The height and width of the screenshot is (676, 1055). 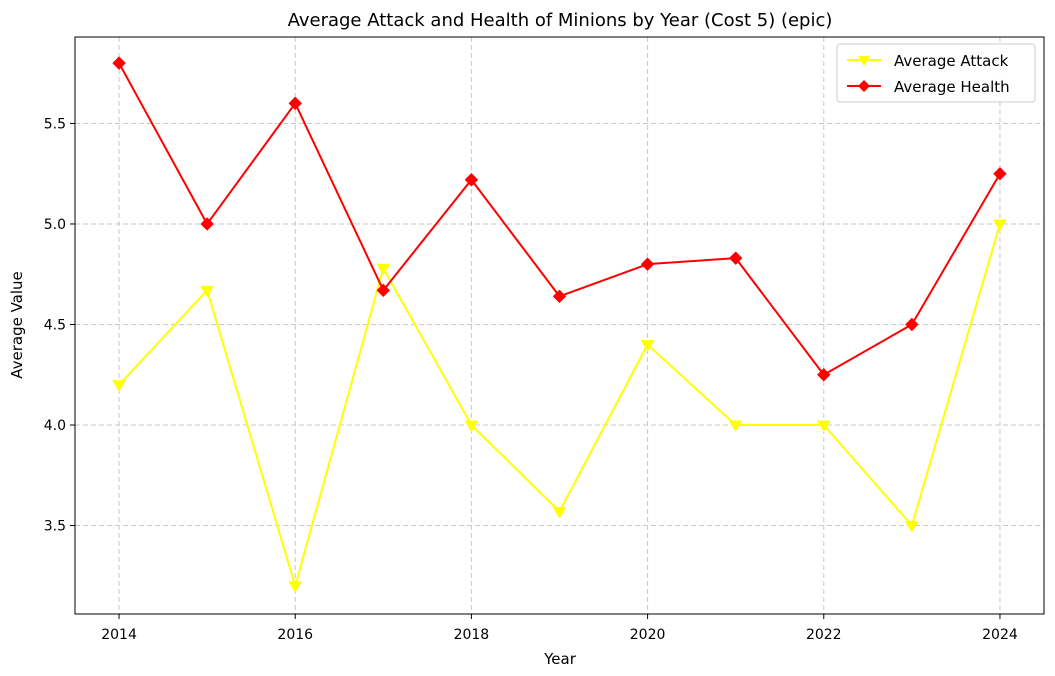 What do you see at coordinates (472, 635) in the screenshot?
I see `x-tick-label: 2018` at bounding box center [472, 635].